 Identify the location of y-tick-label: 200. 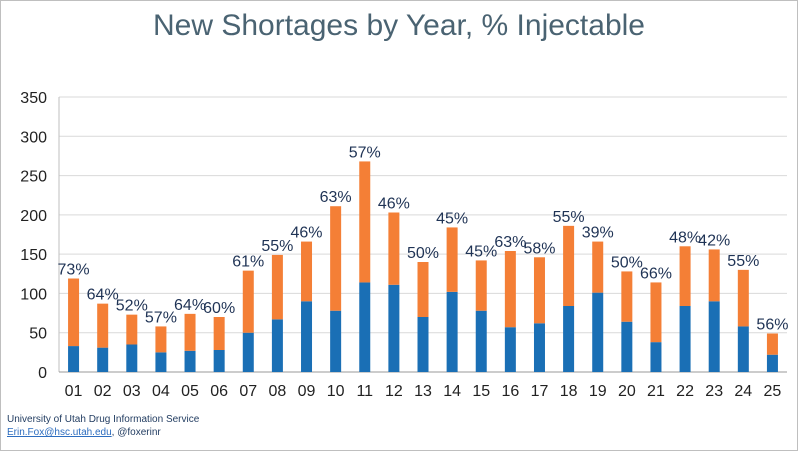
(33, 216).